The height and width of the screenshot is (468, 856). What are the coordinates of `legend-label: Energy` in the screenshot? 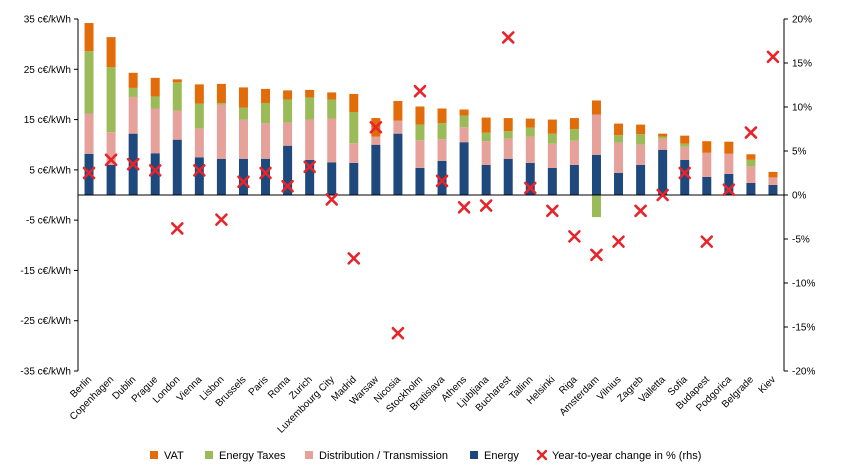 It's located at (501, 456).